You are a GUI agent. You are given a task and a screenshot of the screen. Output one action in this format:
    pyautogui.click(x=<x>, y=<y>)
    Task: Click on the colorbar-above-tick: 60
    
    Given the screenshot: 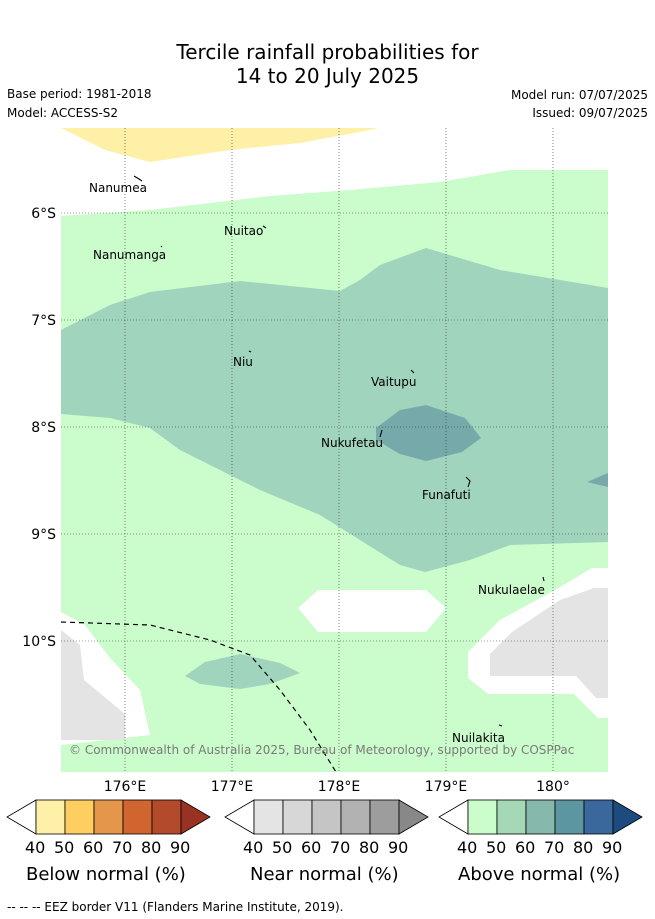 What is the action you would take?
    pyautogui.click(x=525, y=847)
    